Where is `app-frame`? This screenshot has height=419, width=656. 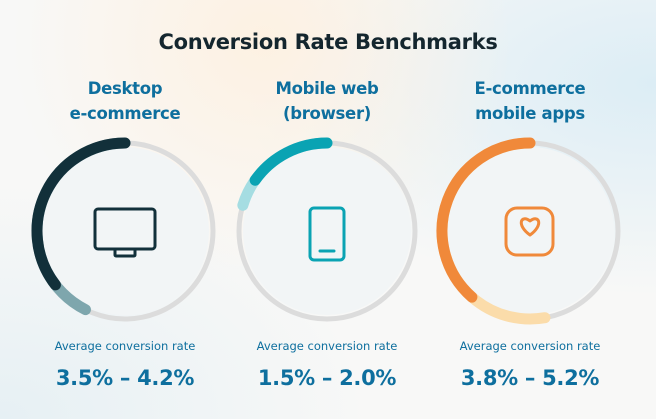 app-frame is located at coordinates (529, 231).